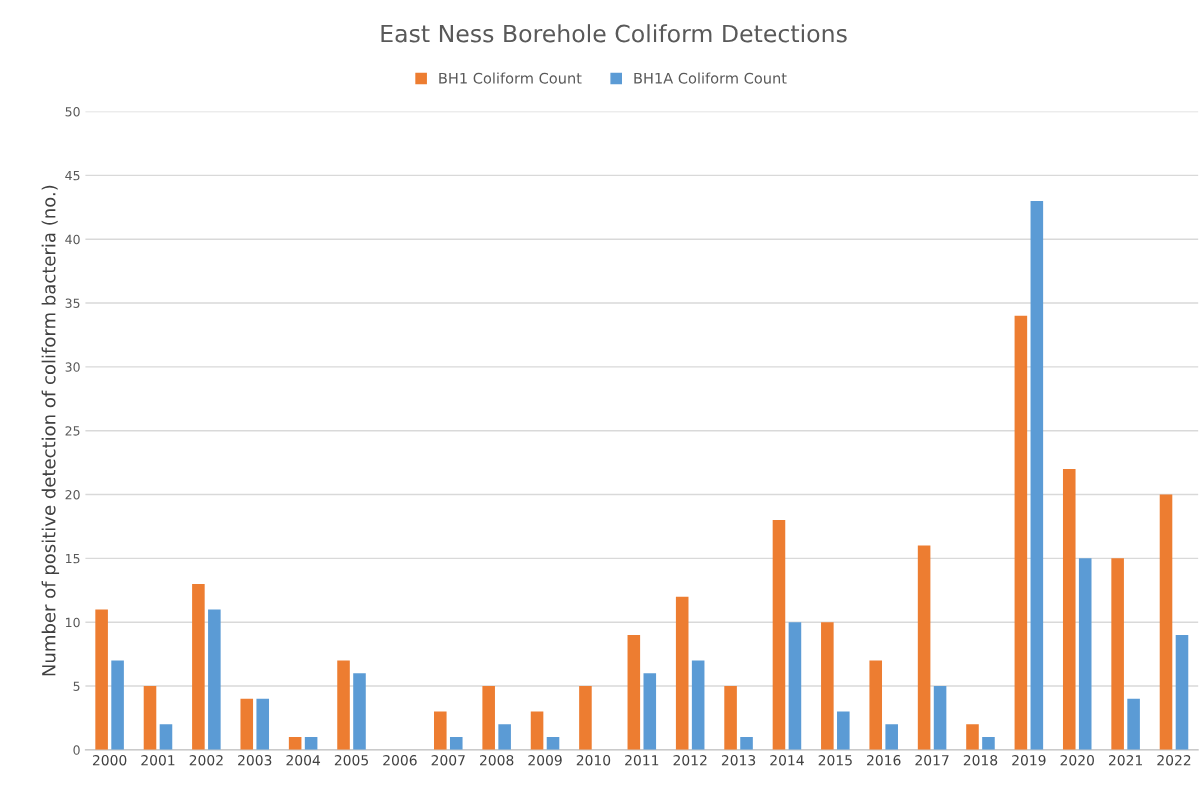 The width and height of the screenshot is (1203, 791). What do you see at coordinates (72, 303) in the screenshot?
I see `y-tick-label: 35` at bounding box center [72, 303].